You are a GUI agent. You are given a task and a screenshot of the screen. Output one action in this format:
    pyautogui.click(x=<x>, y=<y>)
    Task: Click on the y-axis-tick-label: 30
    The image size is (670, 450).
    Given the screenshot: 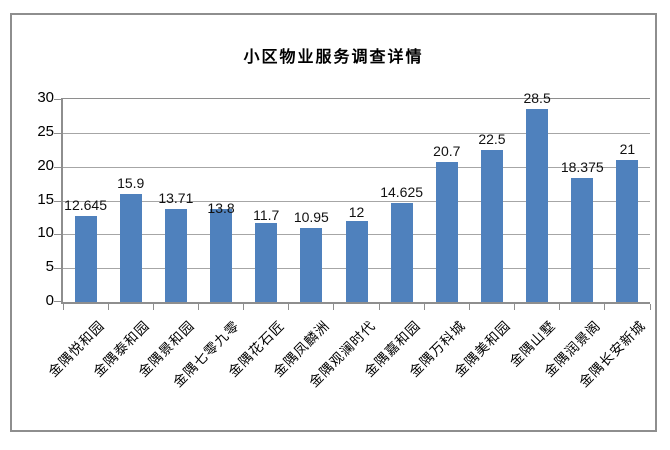 What is the action you would take?
    pyautogui.click(x=45, y=97)
    